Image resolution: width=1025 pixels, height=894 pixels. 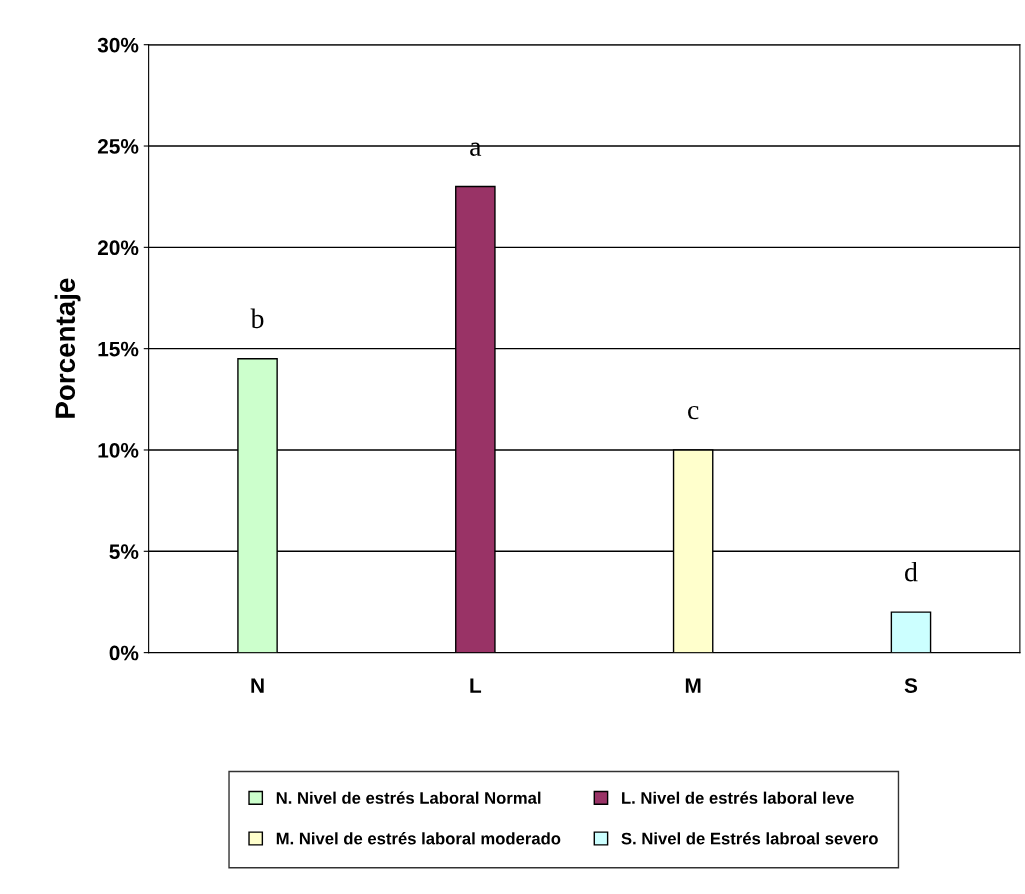 I want to click on annotation: b, so click(x=257, y=318).